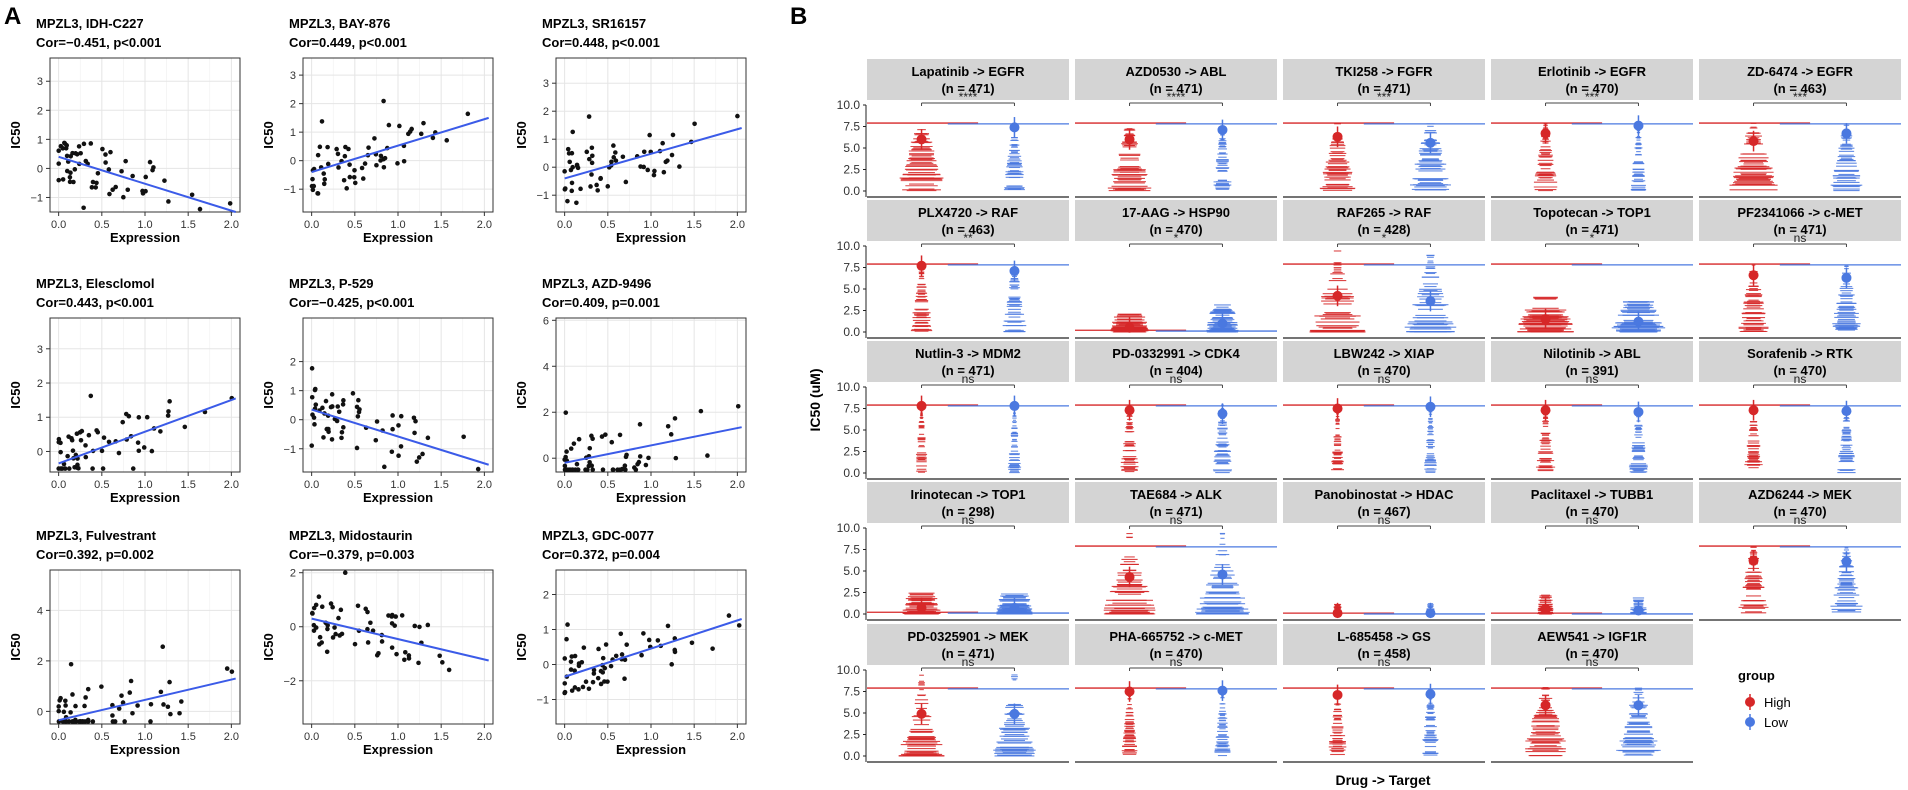 This screenshot has width=1908, height=790. I want to click on facet-n-label: (n = 404), so click(1175, 370).